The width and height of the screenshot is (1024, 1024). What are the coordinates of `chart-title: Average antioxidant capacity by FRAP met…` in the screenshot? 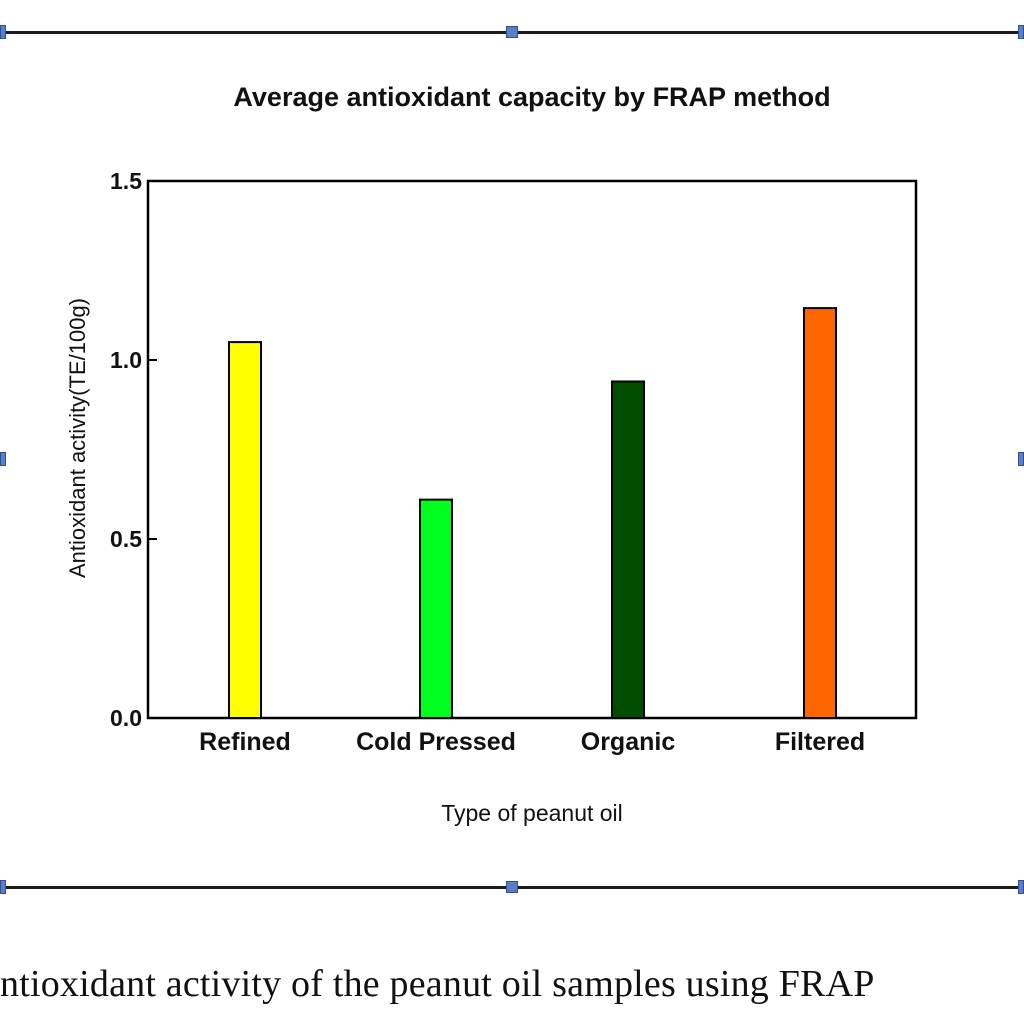 It's located at (532, 97).